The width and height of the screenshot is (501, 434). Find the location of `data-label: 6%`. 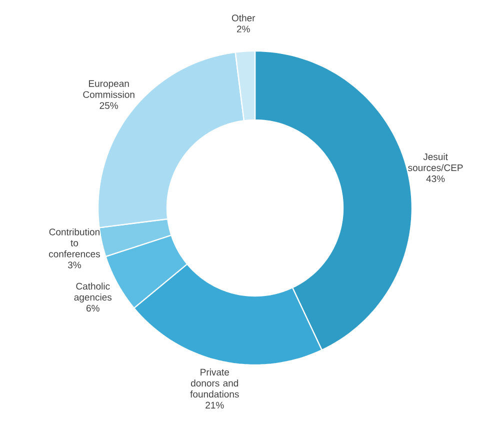

data-label: 6% is located at coordinates (93, 308).